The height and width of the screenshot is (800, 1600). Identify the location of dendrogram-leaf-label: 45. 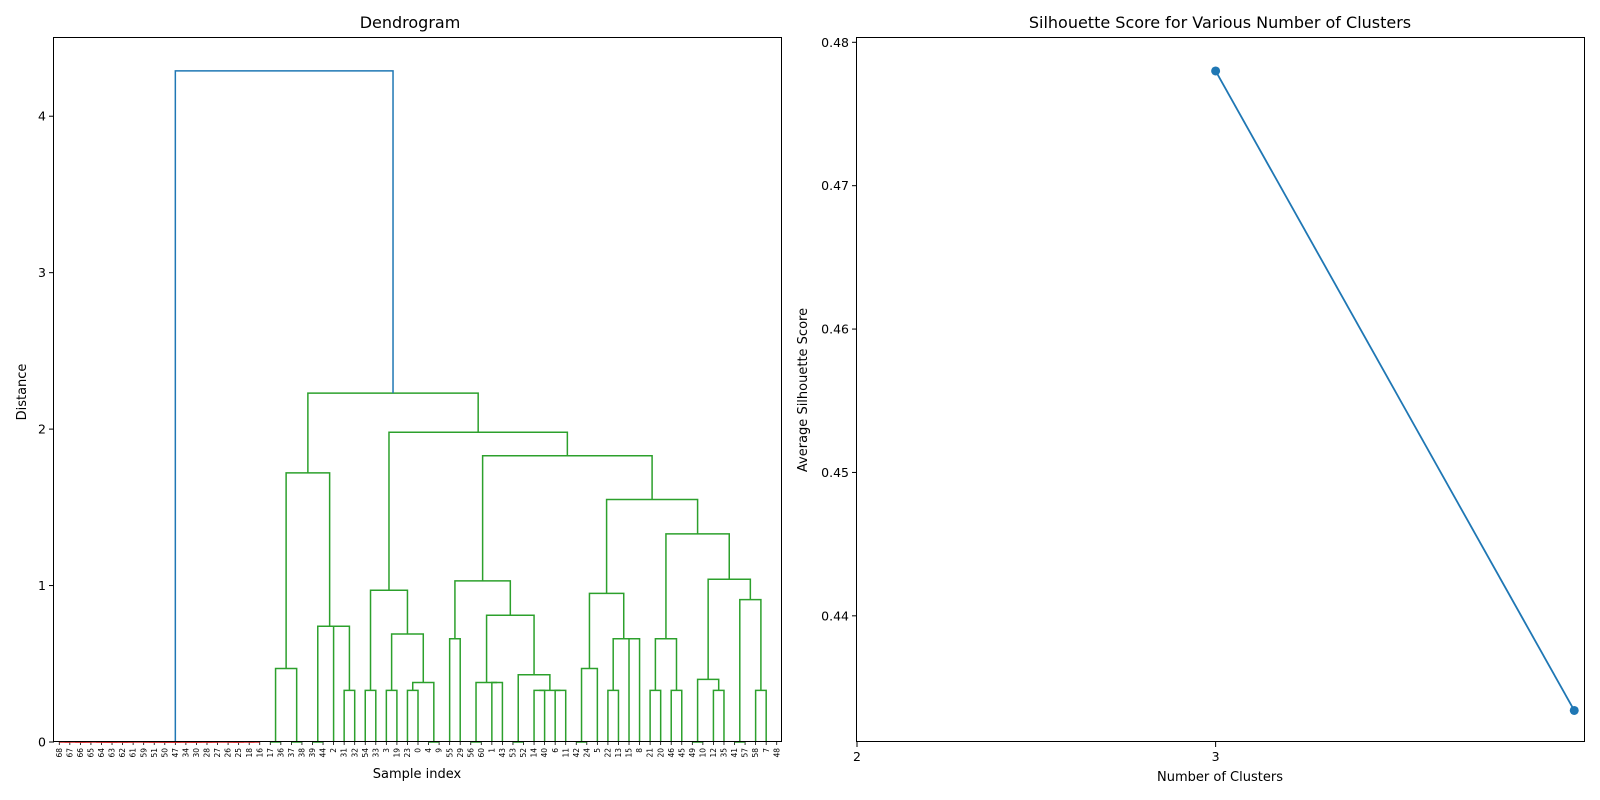
(681, 753).